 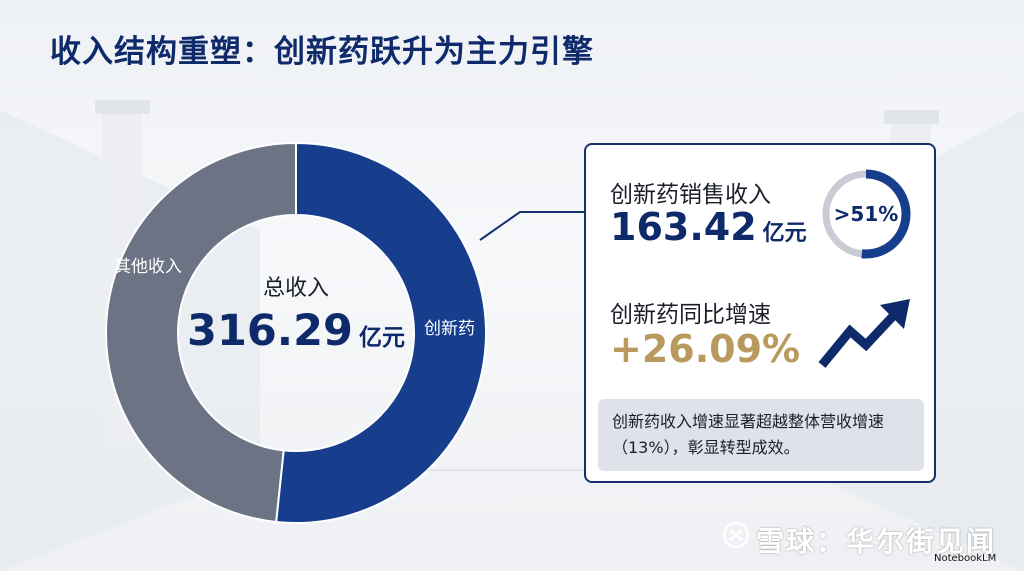 I want to click on share-badge: >51%, so click(x=866, y=214).